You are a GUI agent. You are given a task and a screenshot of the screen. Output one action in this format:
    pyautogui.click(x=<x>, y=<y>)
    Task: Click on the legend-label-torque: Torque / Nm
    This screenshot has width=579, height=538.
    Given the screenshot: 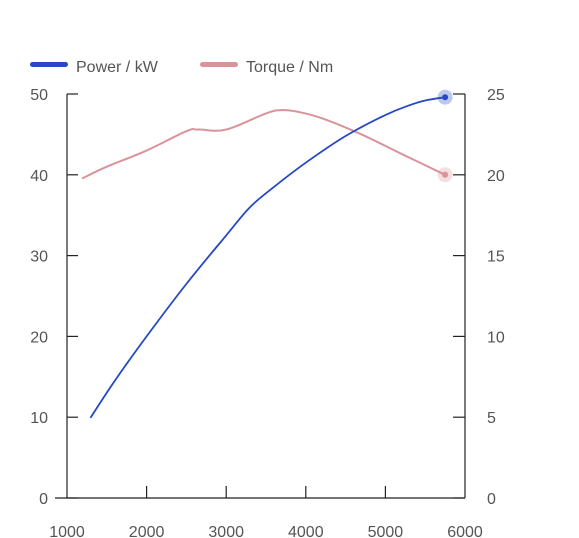 What is the action you would take?
    pyautogui.click(x=289, y=67)
    